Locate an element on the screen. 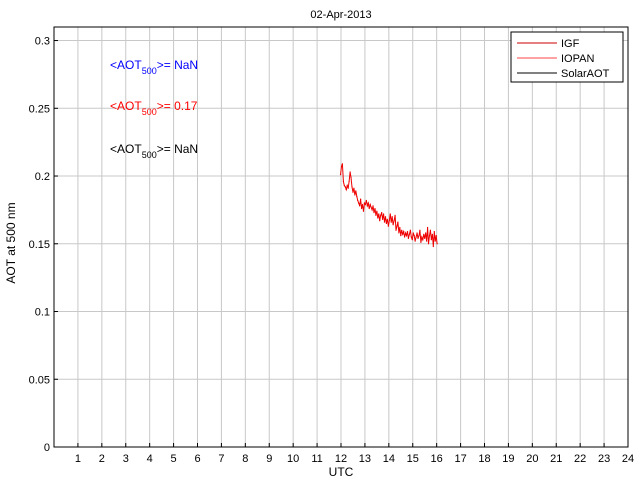 Image resolution: width=640 pixels, height=480 pixels. x-tick-label: 4 is located at coordinates (150, 459).